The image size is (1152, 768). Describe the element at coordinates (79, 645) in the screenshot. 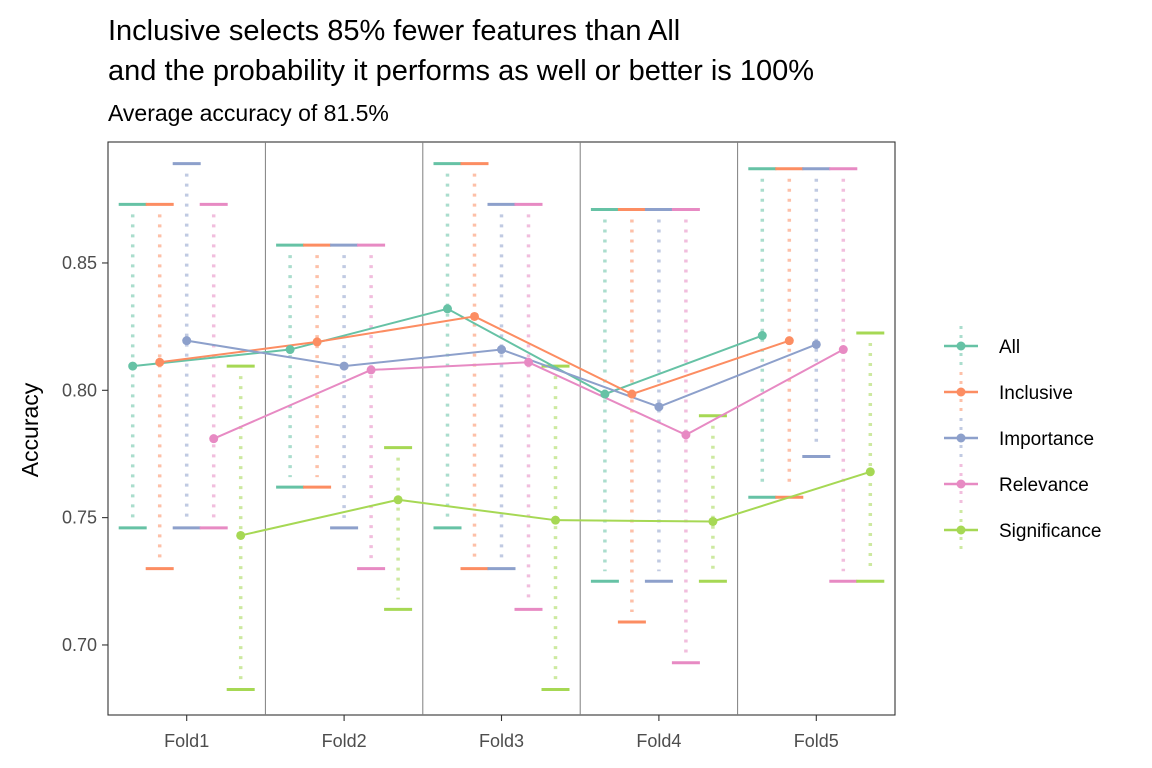

I see `y-tick-label: 0.70` at that location.